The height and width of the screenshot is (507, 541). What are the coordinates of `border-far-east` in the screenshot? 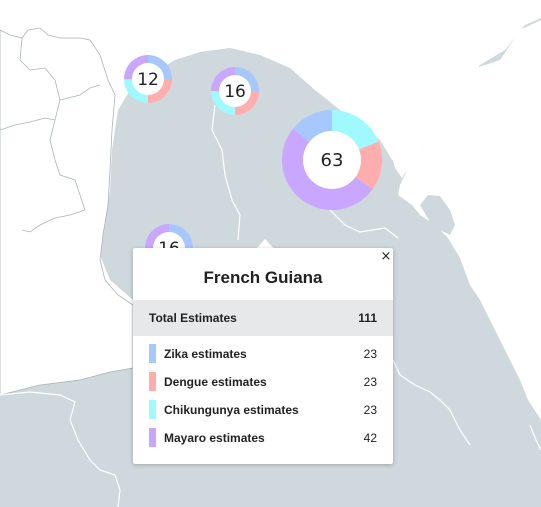 It's located at (535, 437).